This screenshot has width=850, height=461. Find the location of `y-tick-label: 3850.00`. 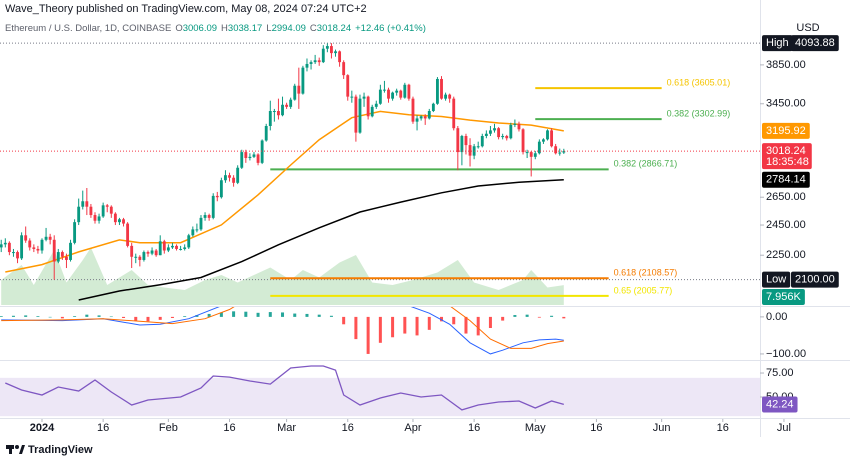

y-tick-label: 3850.00 is located at coordinates (786, 65).